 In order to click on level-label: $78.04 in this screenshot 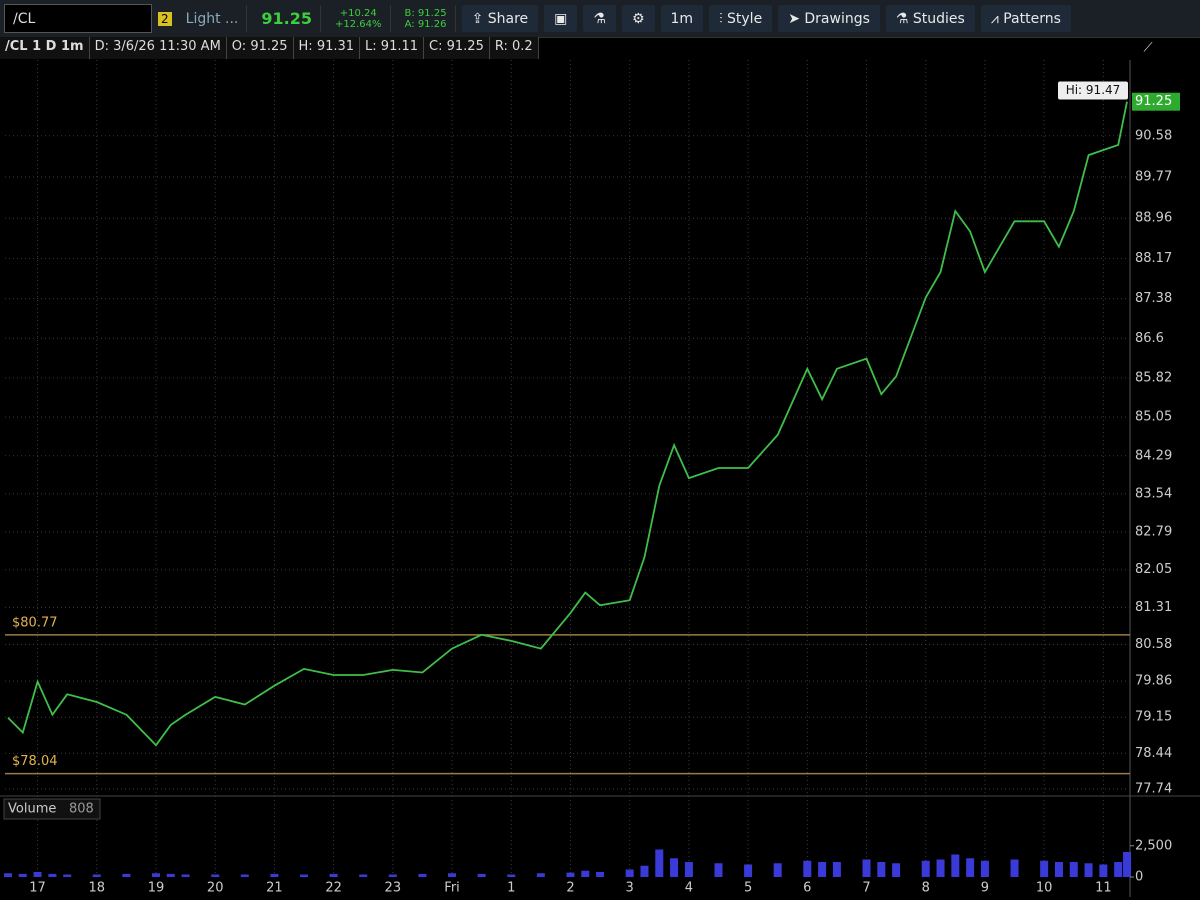, I will do `click(35, 761)`.